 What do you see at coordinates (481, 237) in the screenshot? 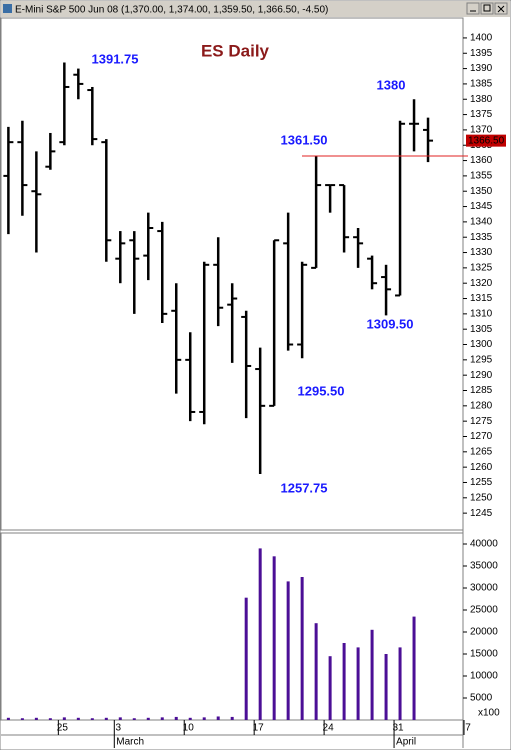
I see `y-tick-label: 1335` at bounding box center [481, 237].